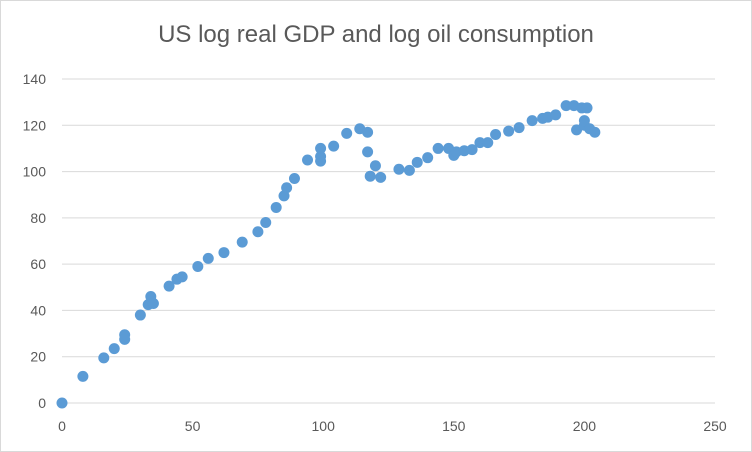  I want to click on y-tick-label: 0, so click(42, 403).